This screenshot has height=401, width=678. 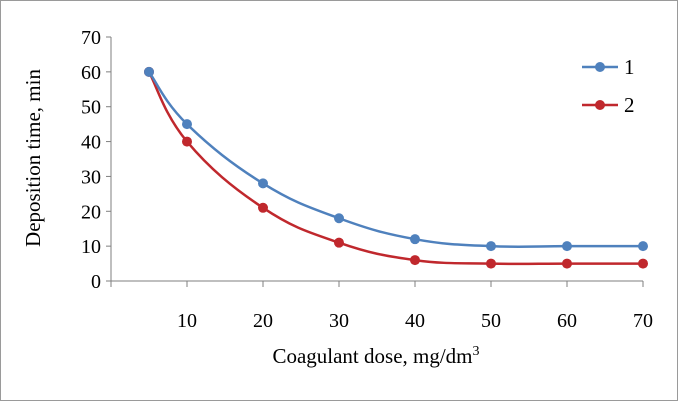 I want to click on x-tick-label: 30, so click(x=339, y=321).